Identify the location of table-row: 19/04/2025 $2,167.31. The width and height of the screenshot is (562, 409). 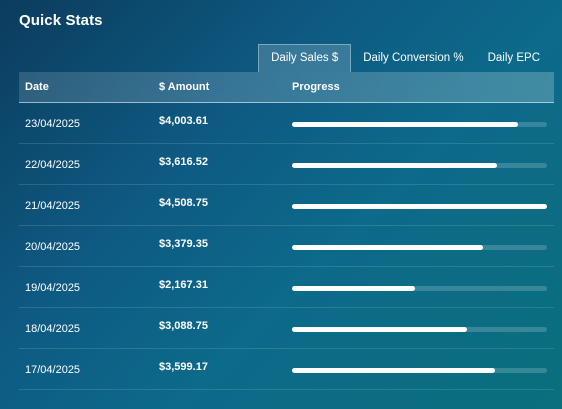
(286, 287).